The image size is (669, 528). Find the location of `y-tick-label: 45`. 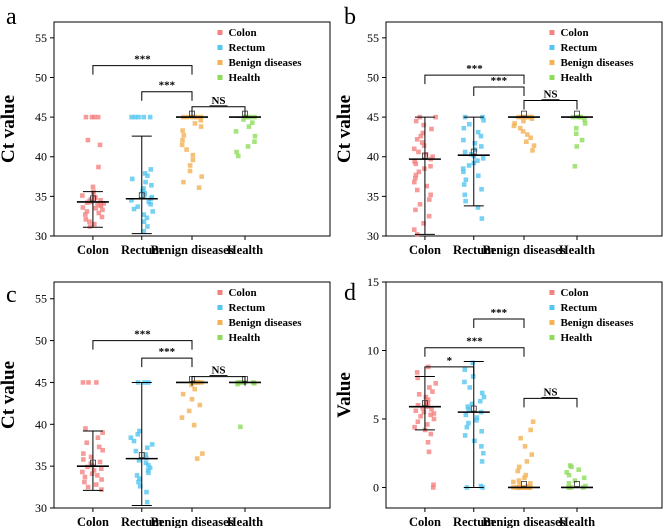

y-tick-label: 45 is located at coordinates (41, 117).